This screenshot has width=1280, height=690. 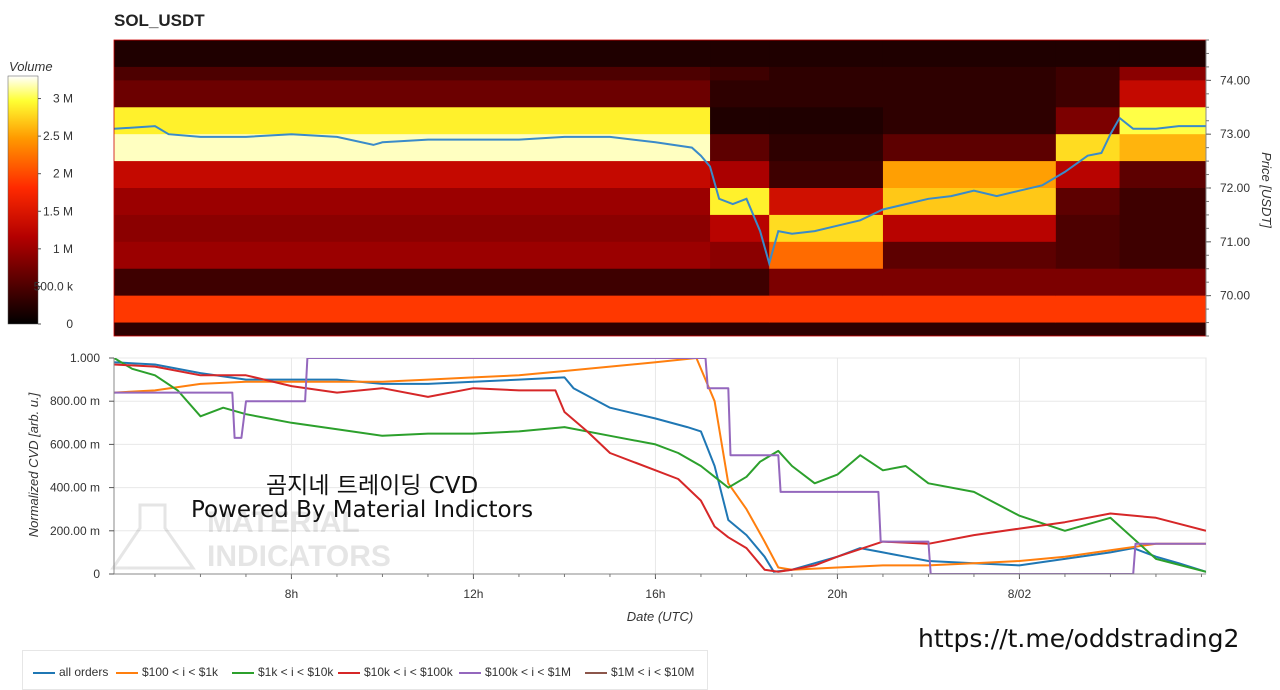 I want to click on cvd-x-tick-label: 16h, so click(x=655, y=594).